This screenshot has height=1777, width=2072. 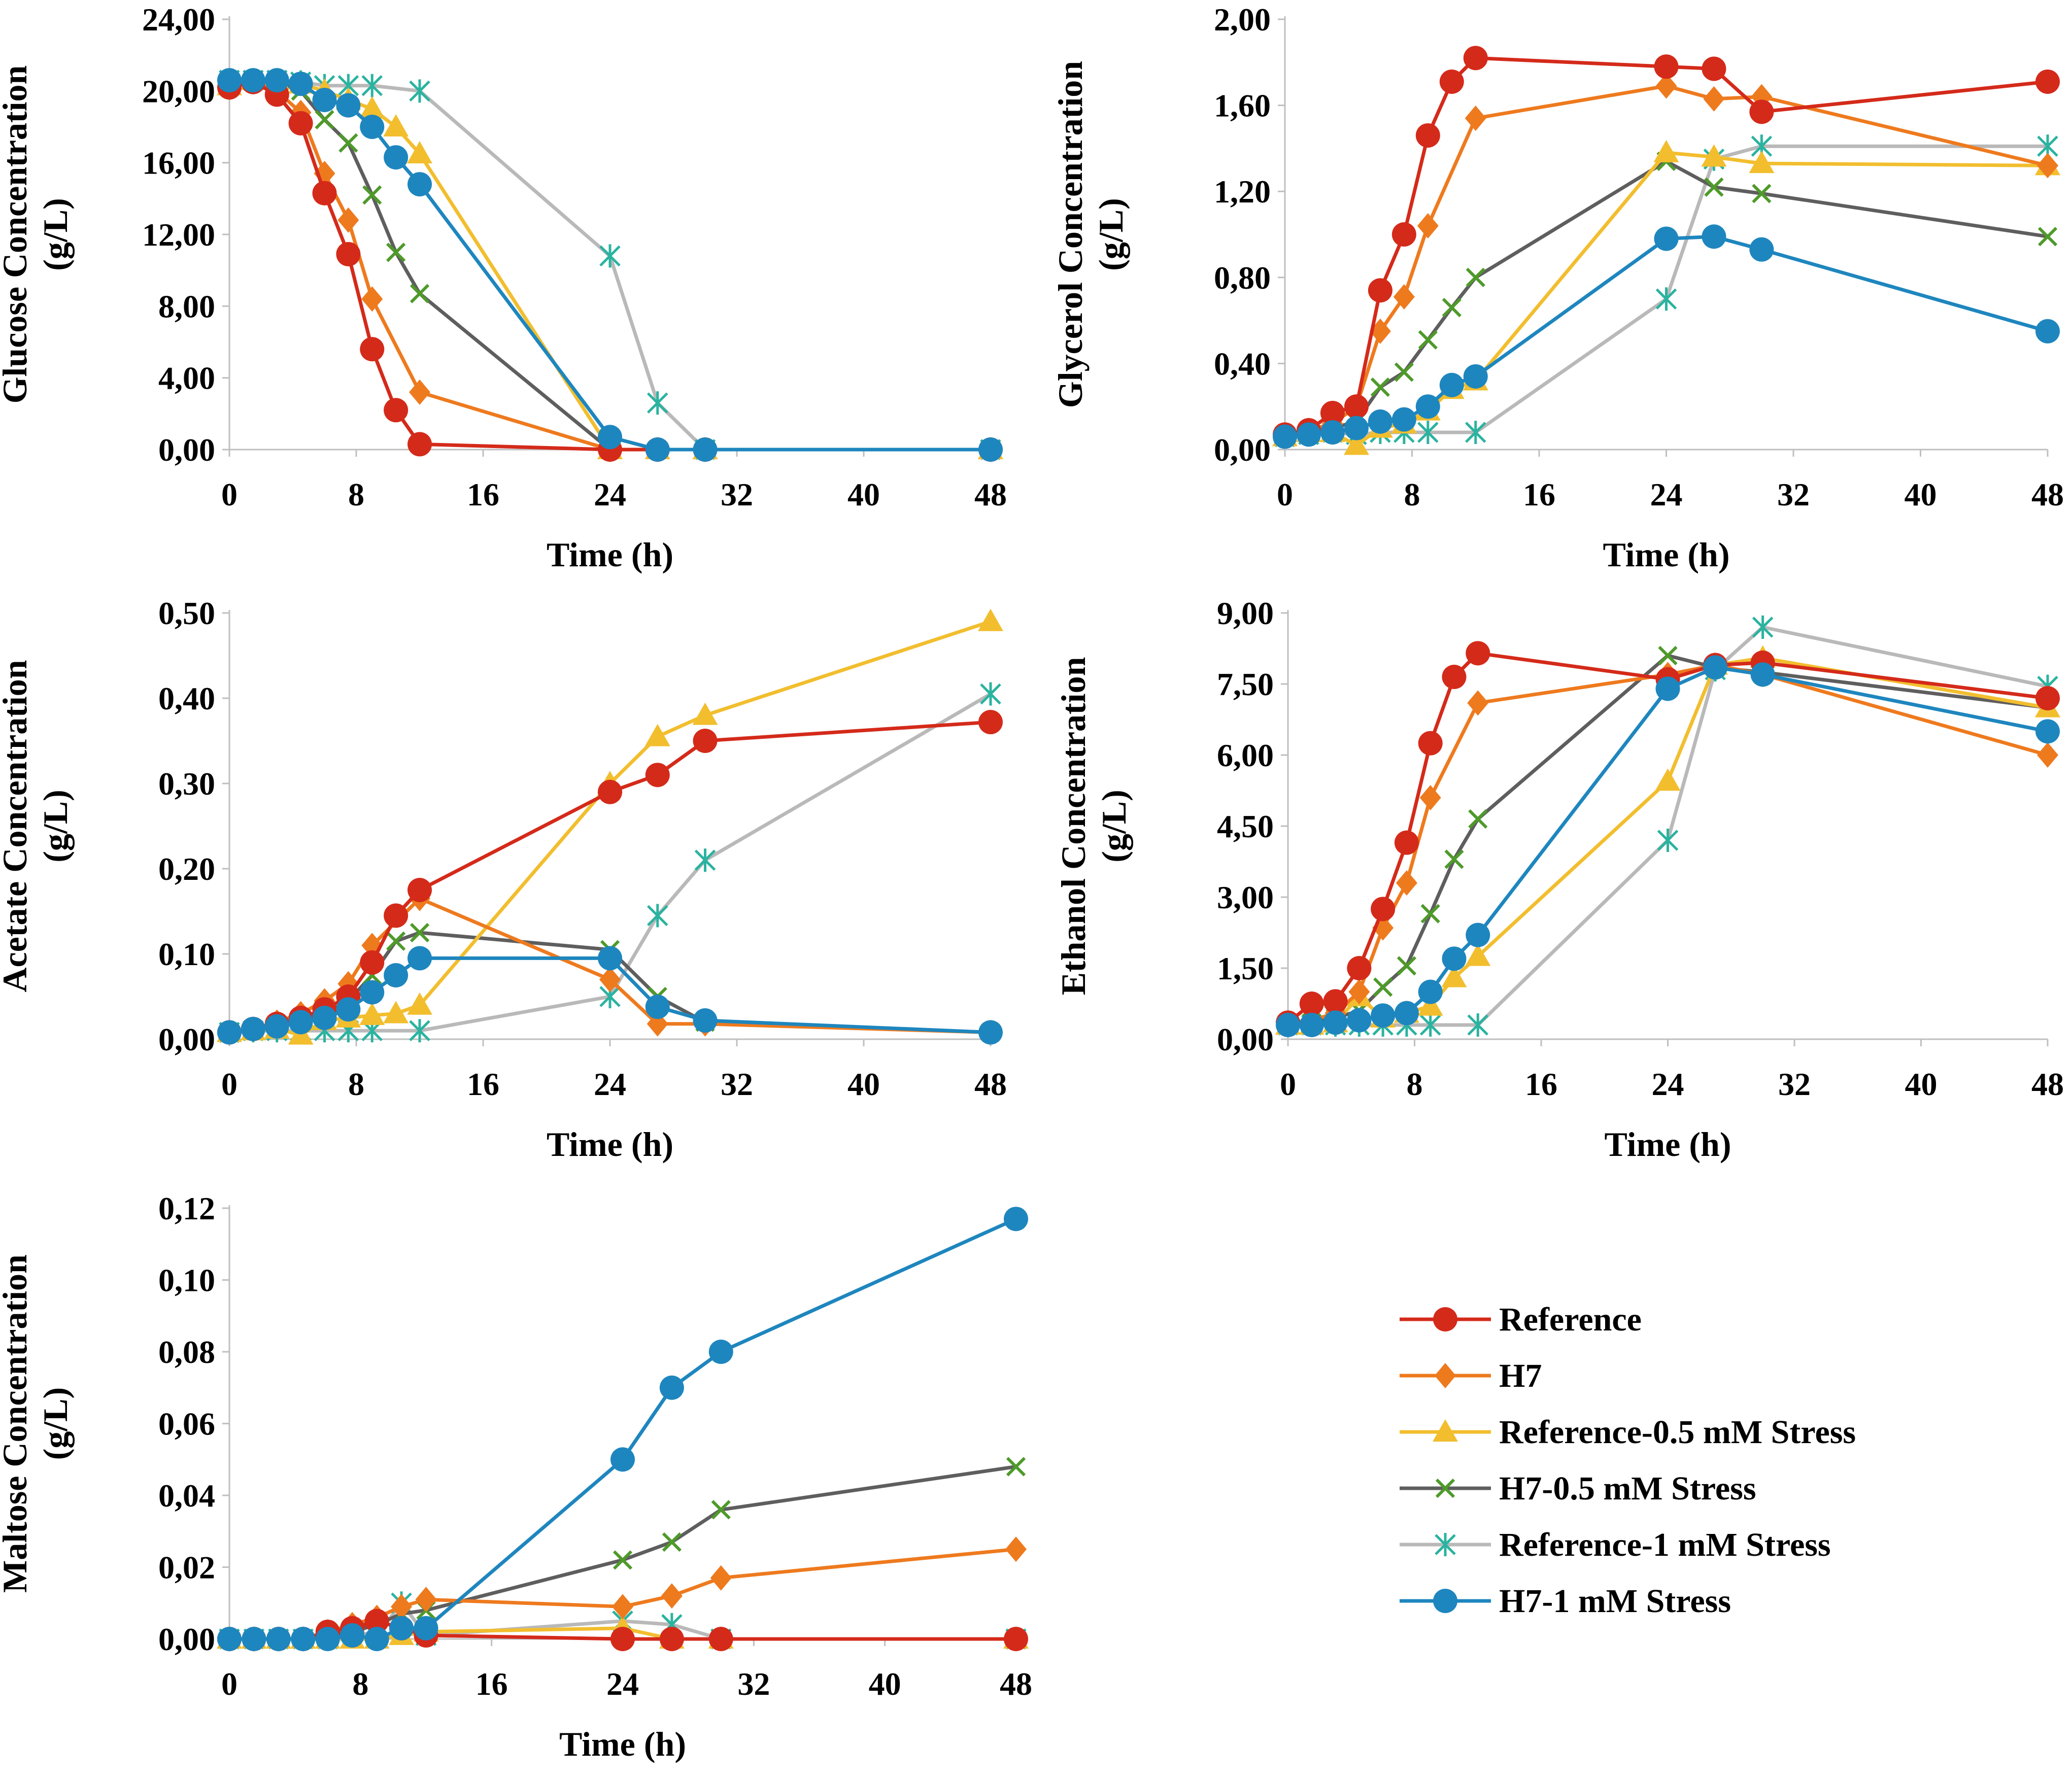 I want to click on y-tick-label: 1,20, so click(x=1242, y=192).